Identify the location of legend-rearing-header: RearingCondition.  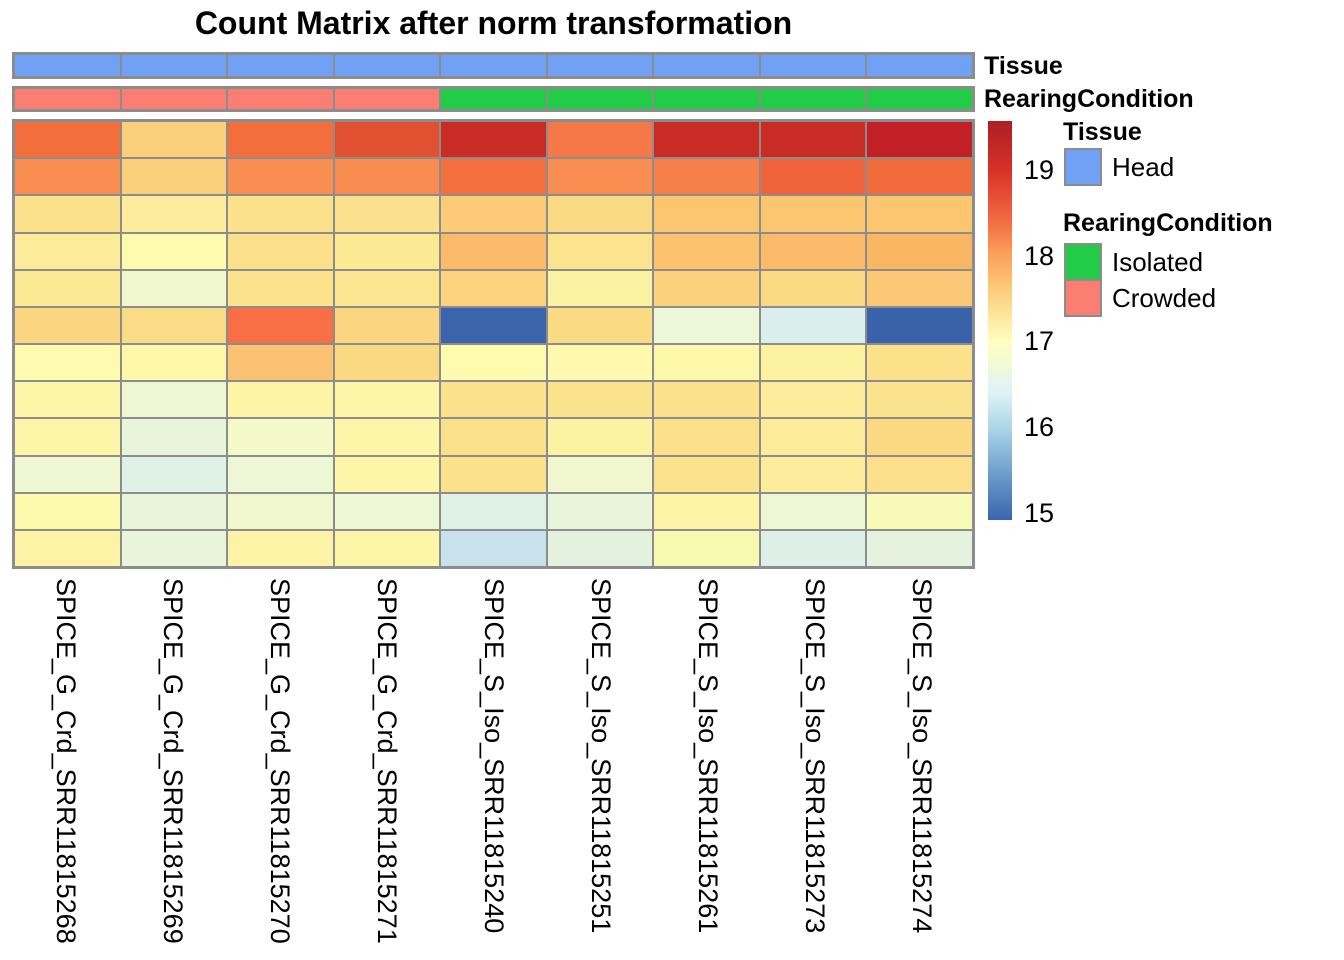
(1168, 223).